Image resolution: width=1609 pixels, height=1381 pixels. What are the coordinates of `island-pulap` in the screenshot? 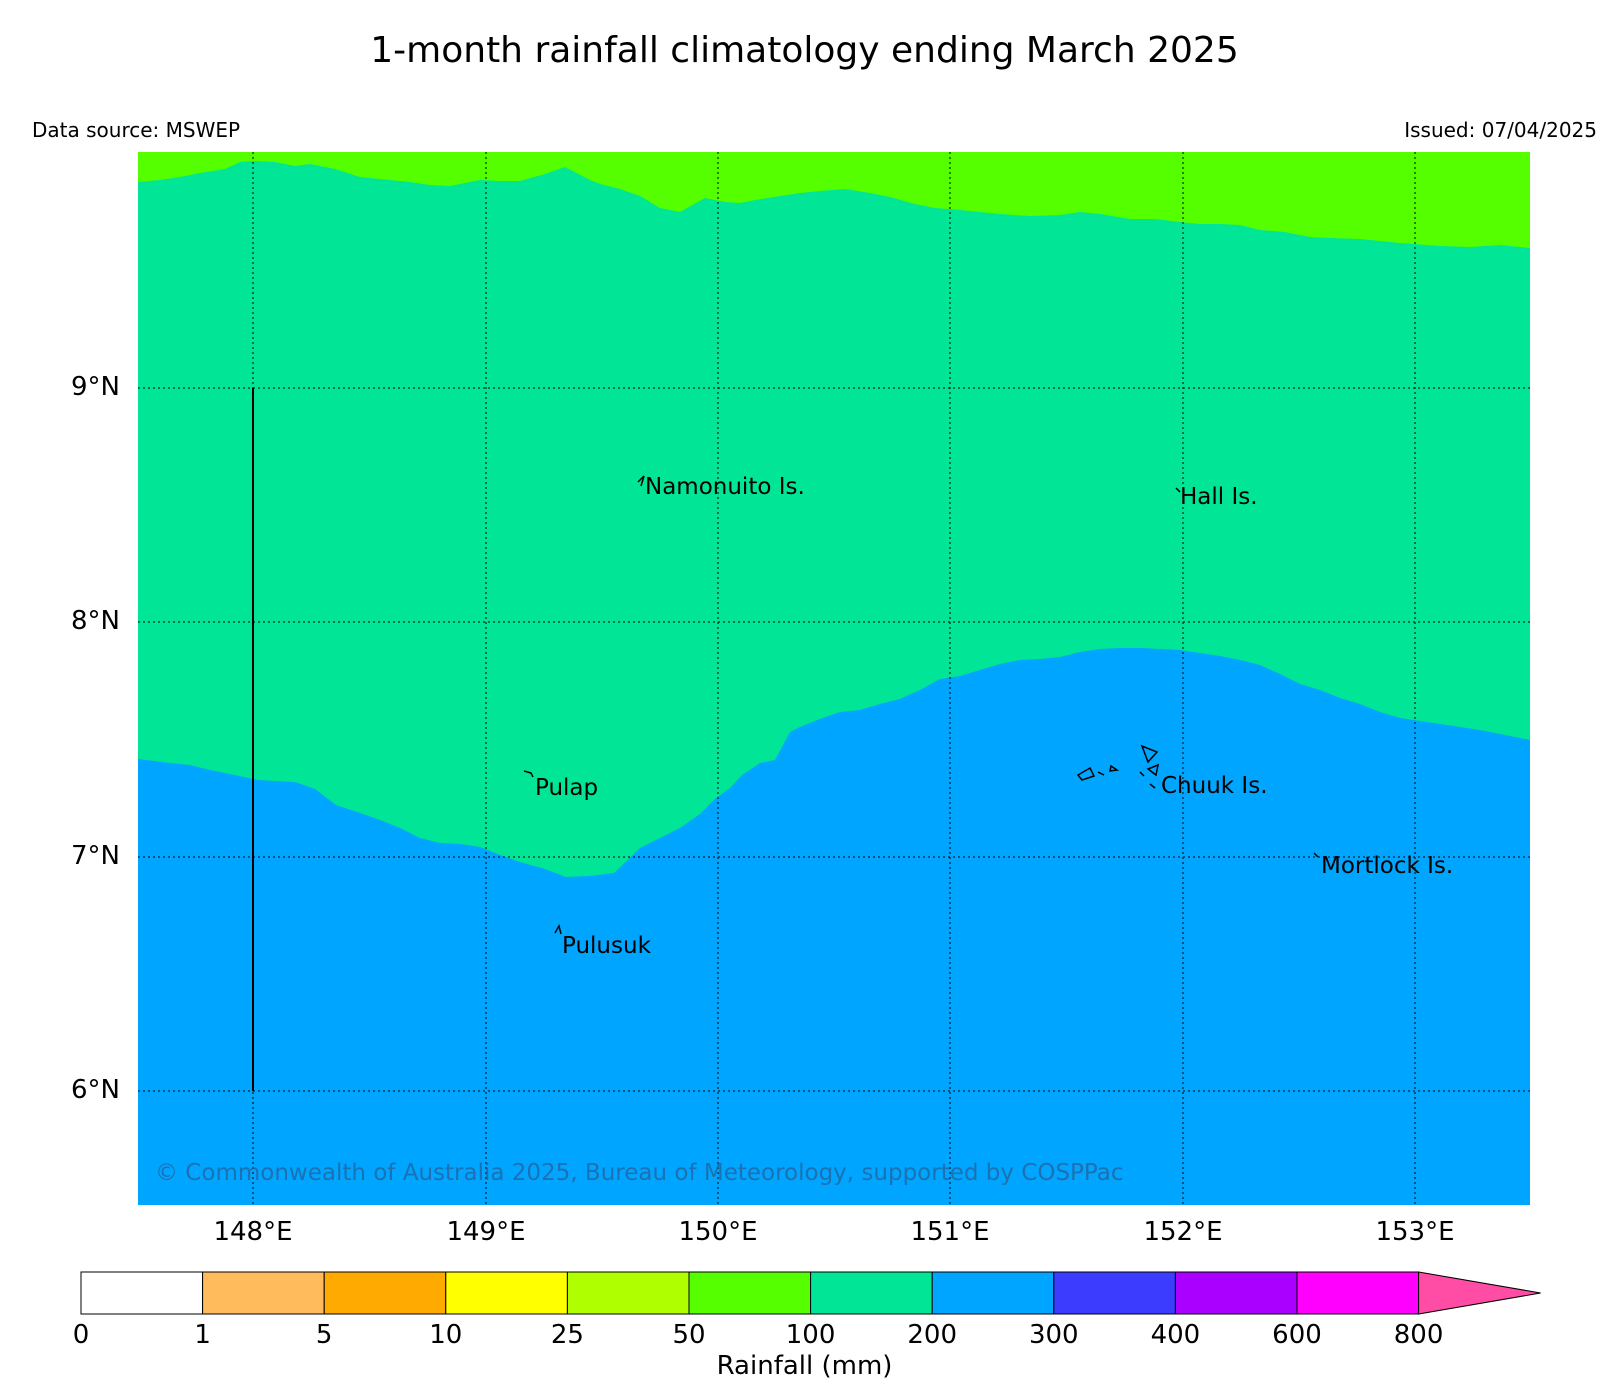 It's located at (528, 774).